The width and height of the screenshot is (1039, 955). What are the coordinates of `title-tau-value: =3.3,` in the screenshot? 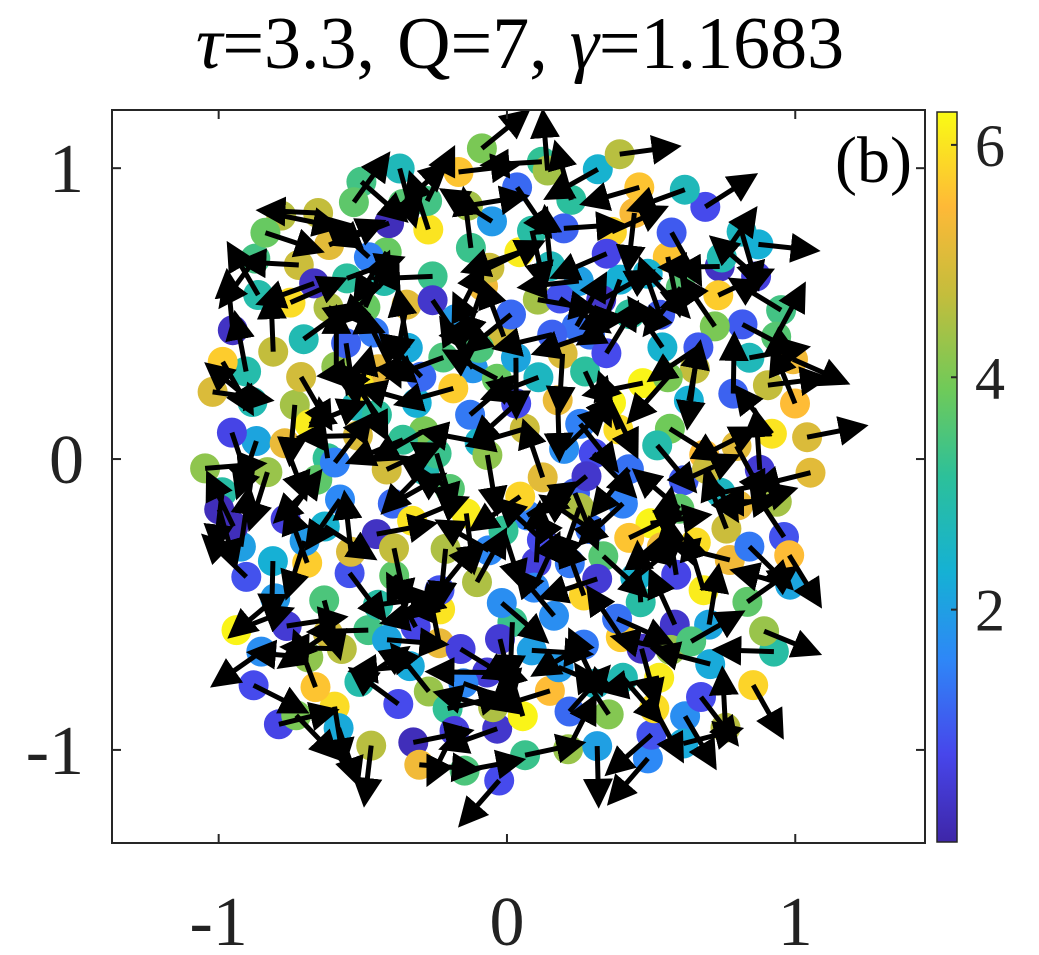 It's located at (298, 44).